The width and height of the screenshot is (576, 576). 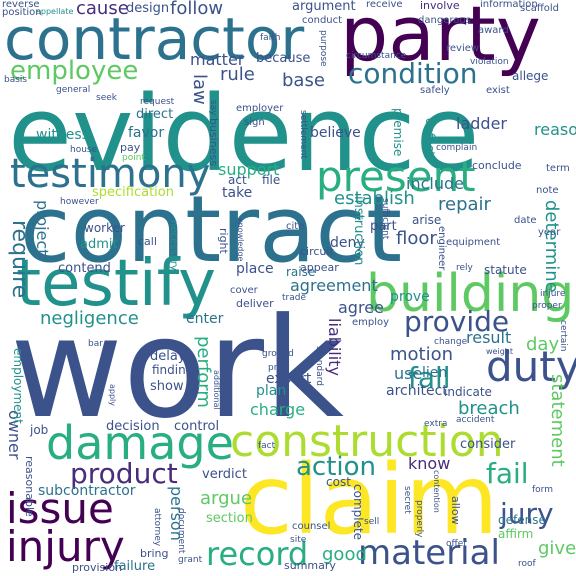 I want to click on word-owner: owner, so click(x=14, y=435).